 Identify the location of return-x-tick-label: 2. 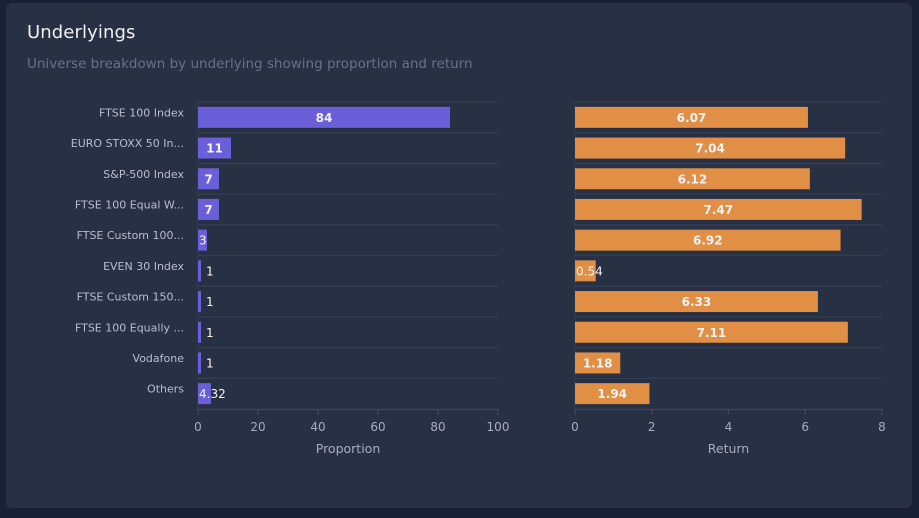
(652, 427).